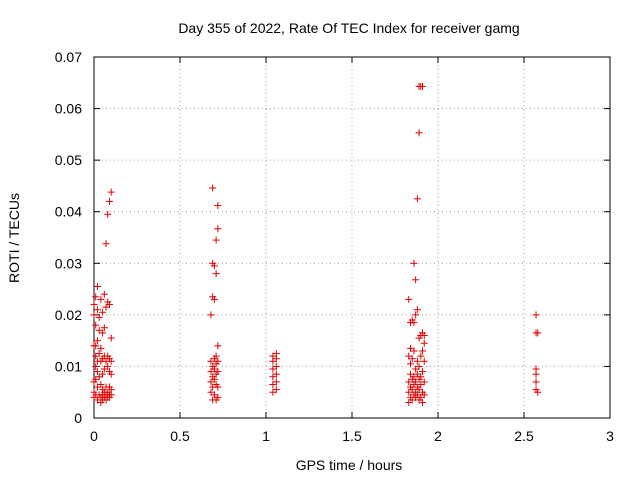 Image resolution: width=640 pixels, height=480 pixels. What do you see at coordinates (68, 109) in the screenshot?
I see `y-tick-label: 0.06` at bounding box center [68, 109].